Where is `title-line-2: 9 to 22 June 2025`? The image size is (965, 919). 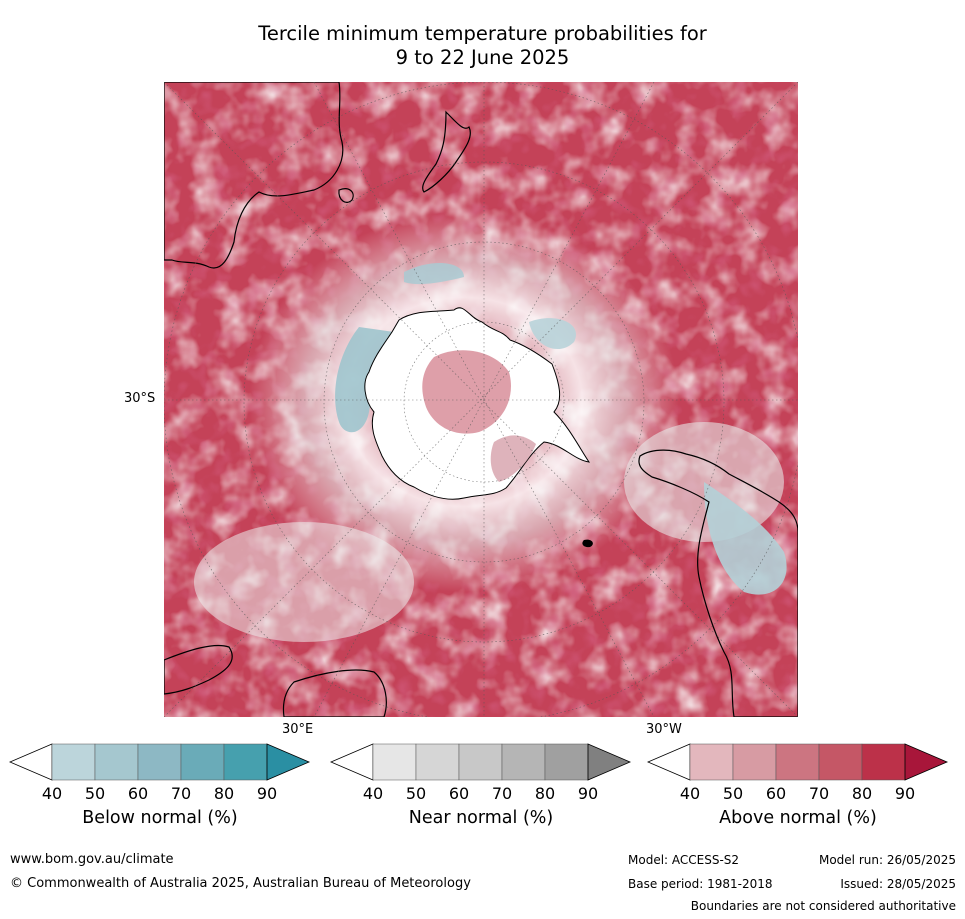
title-line-2: 9 to 22 June 2025 is located at coordinates (482, 57).